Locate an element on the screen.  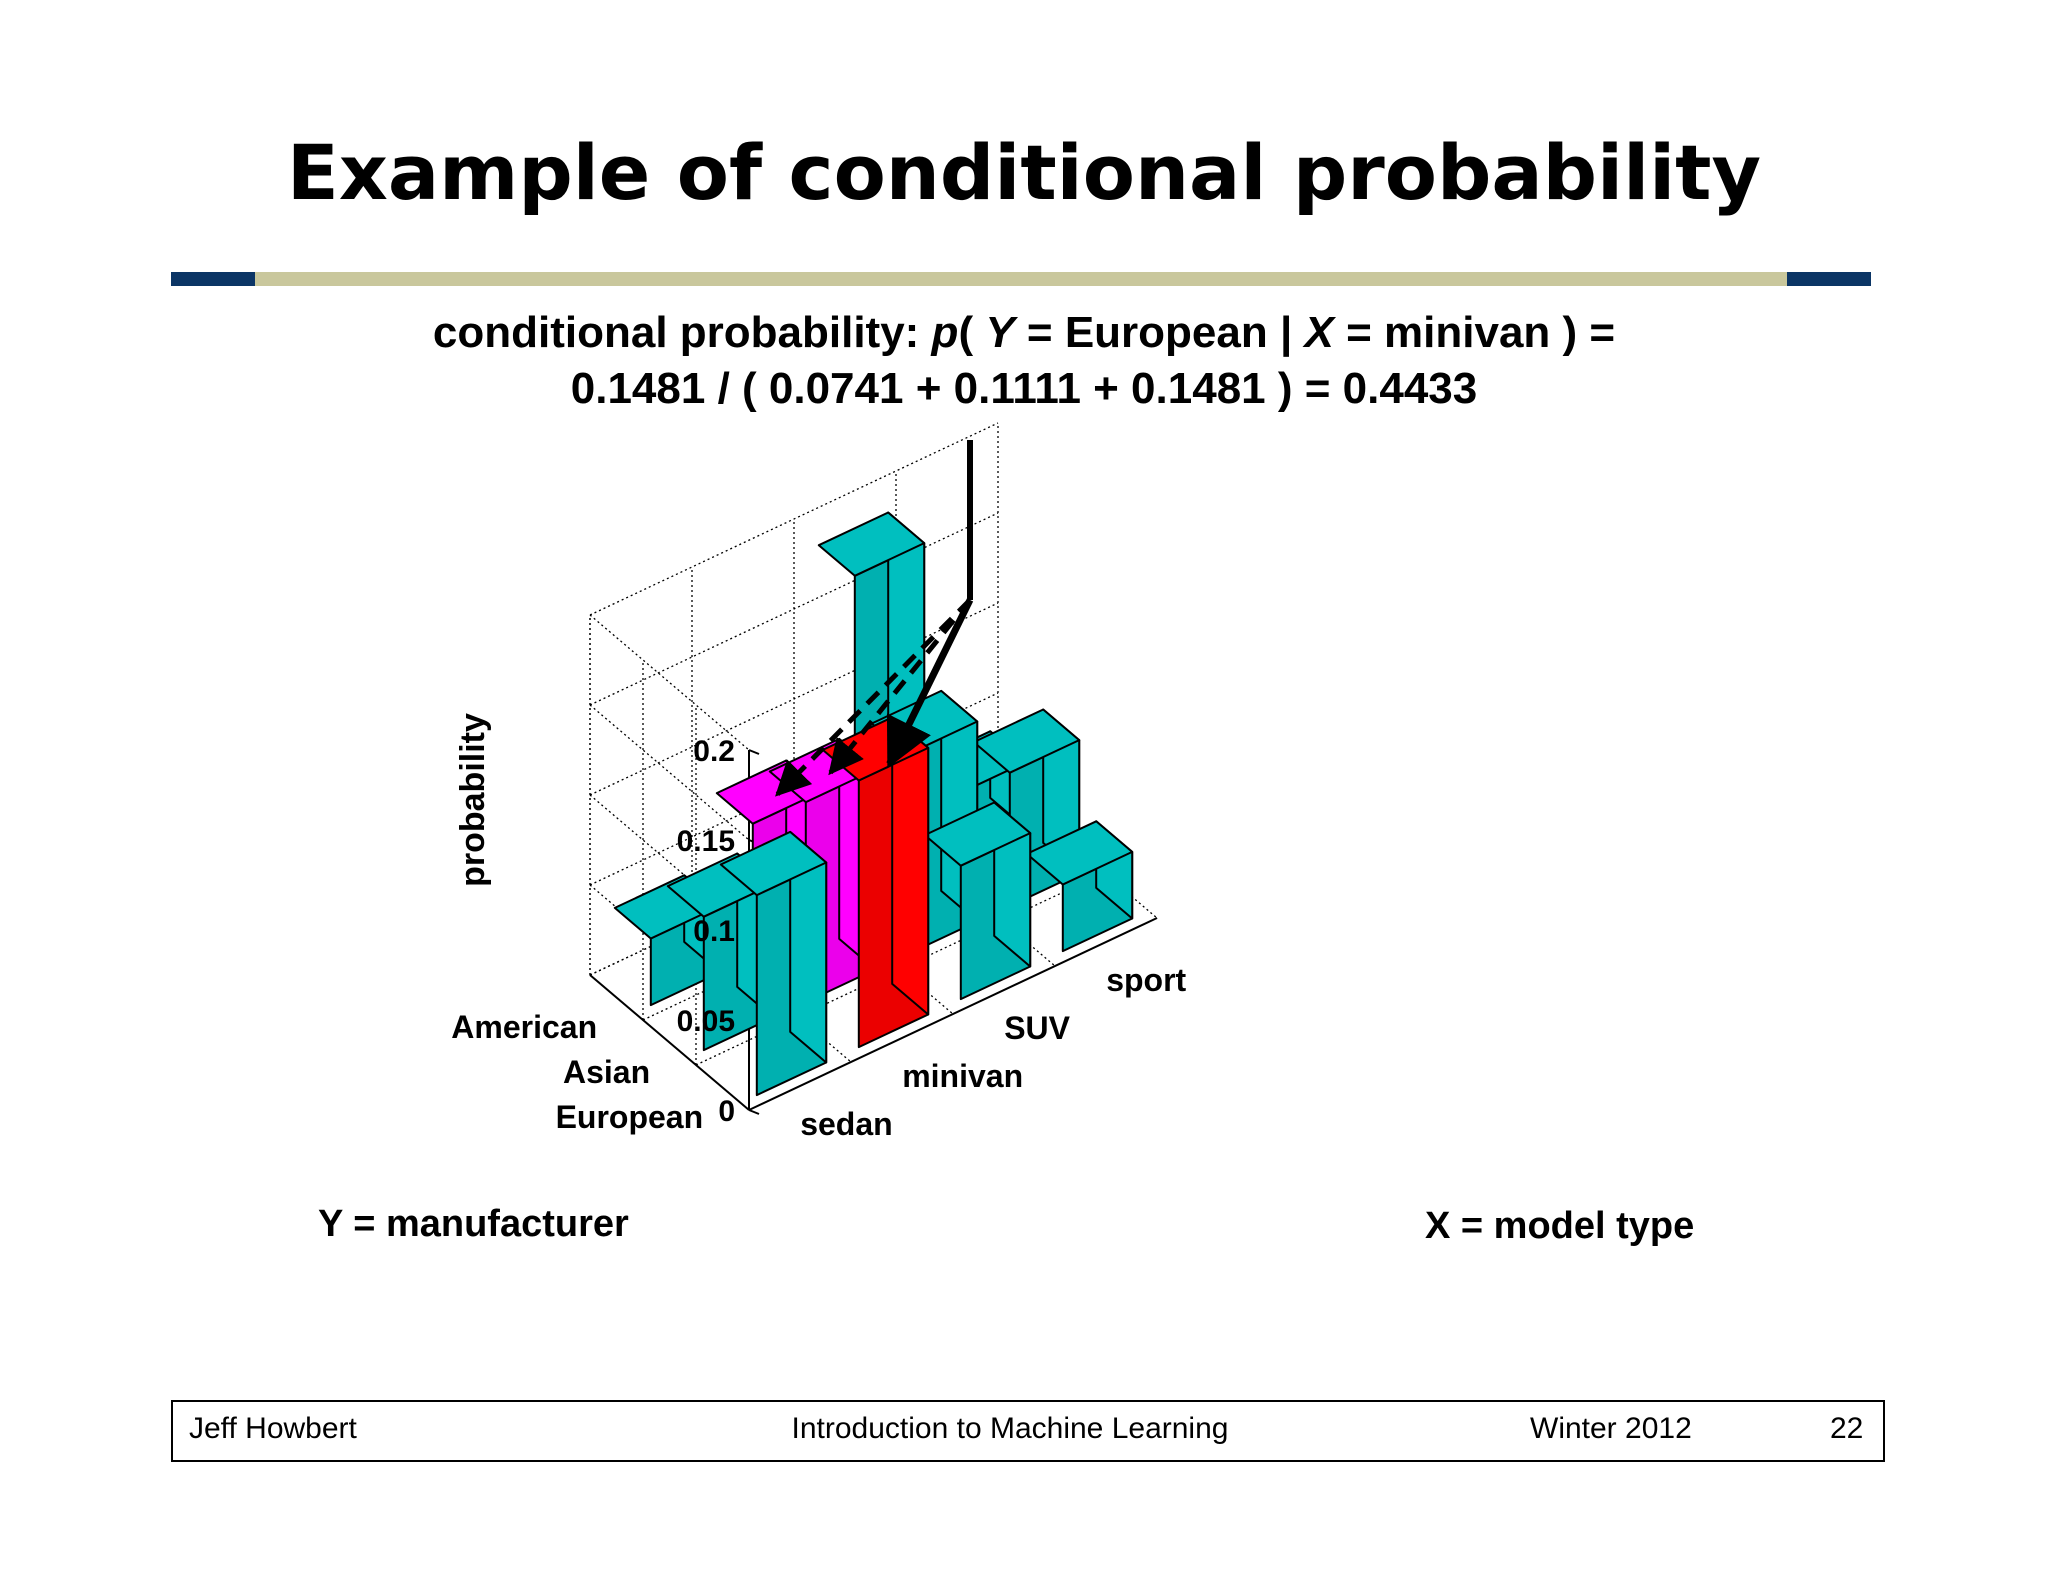
z-axis-label: probability is located at coordinates (473, 800).